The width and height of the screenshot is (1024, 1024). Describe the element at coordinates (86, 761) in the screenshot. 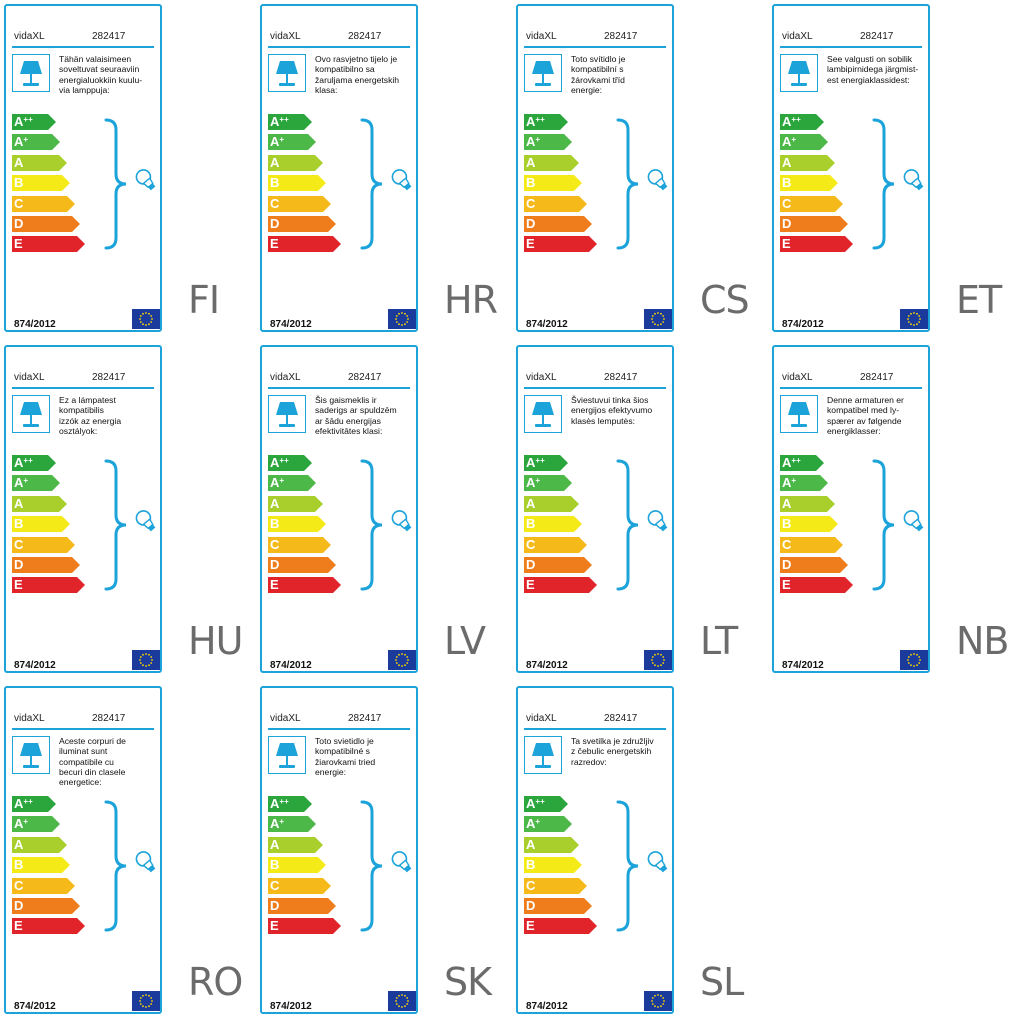

I see `compatibility-text-line: compatibile cu` at that location.